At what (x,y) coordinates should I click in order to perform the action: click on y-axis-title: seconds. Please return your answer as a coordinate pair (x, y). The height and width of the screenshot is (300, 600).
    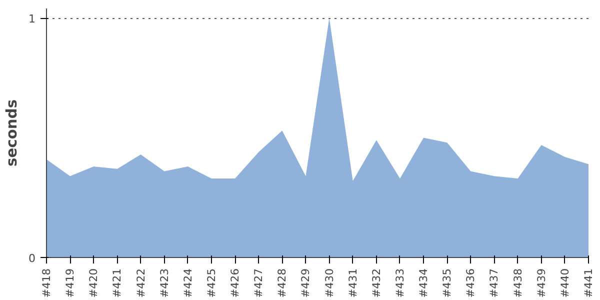
    Looking at the image, I should click on (12, 133).